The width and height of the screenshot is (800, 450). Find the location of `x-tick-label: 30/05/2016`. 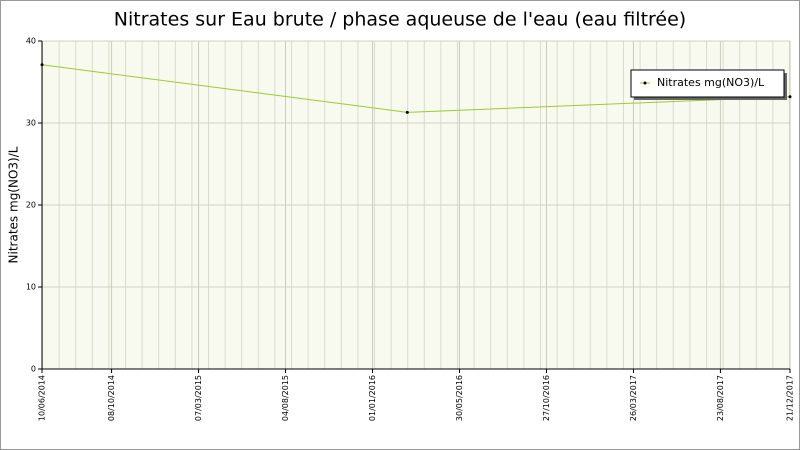

x-tick-label: 30/05/2016 is located at coordinates (459, 398).